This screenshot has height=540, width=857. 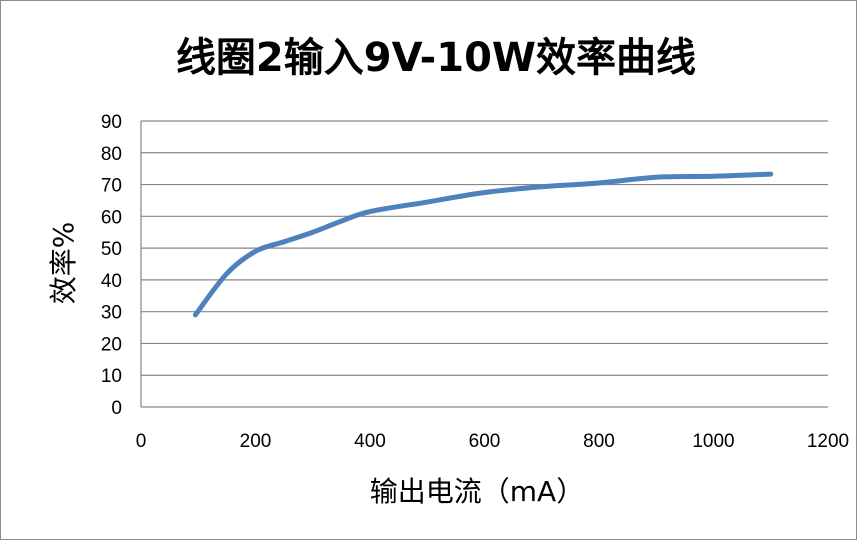 I want to click on y-tick-label: 40, so click(x=111, y=281).